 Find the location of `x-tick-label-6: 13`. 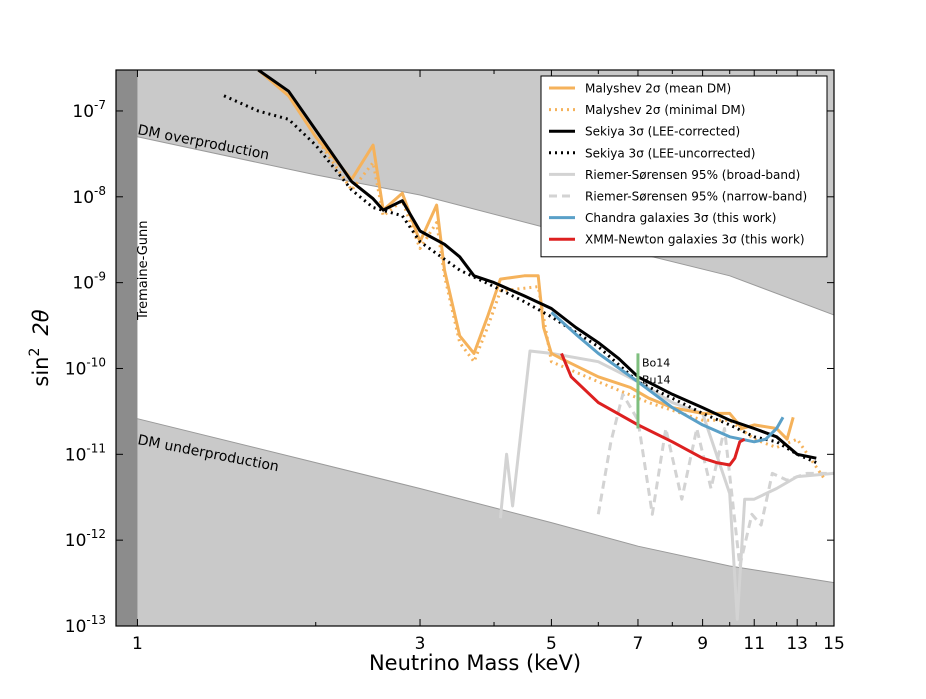

x-tick-label-6: 13 is located at coordinates (797, 644).